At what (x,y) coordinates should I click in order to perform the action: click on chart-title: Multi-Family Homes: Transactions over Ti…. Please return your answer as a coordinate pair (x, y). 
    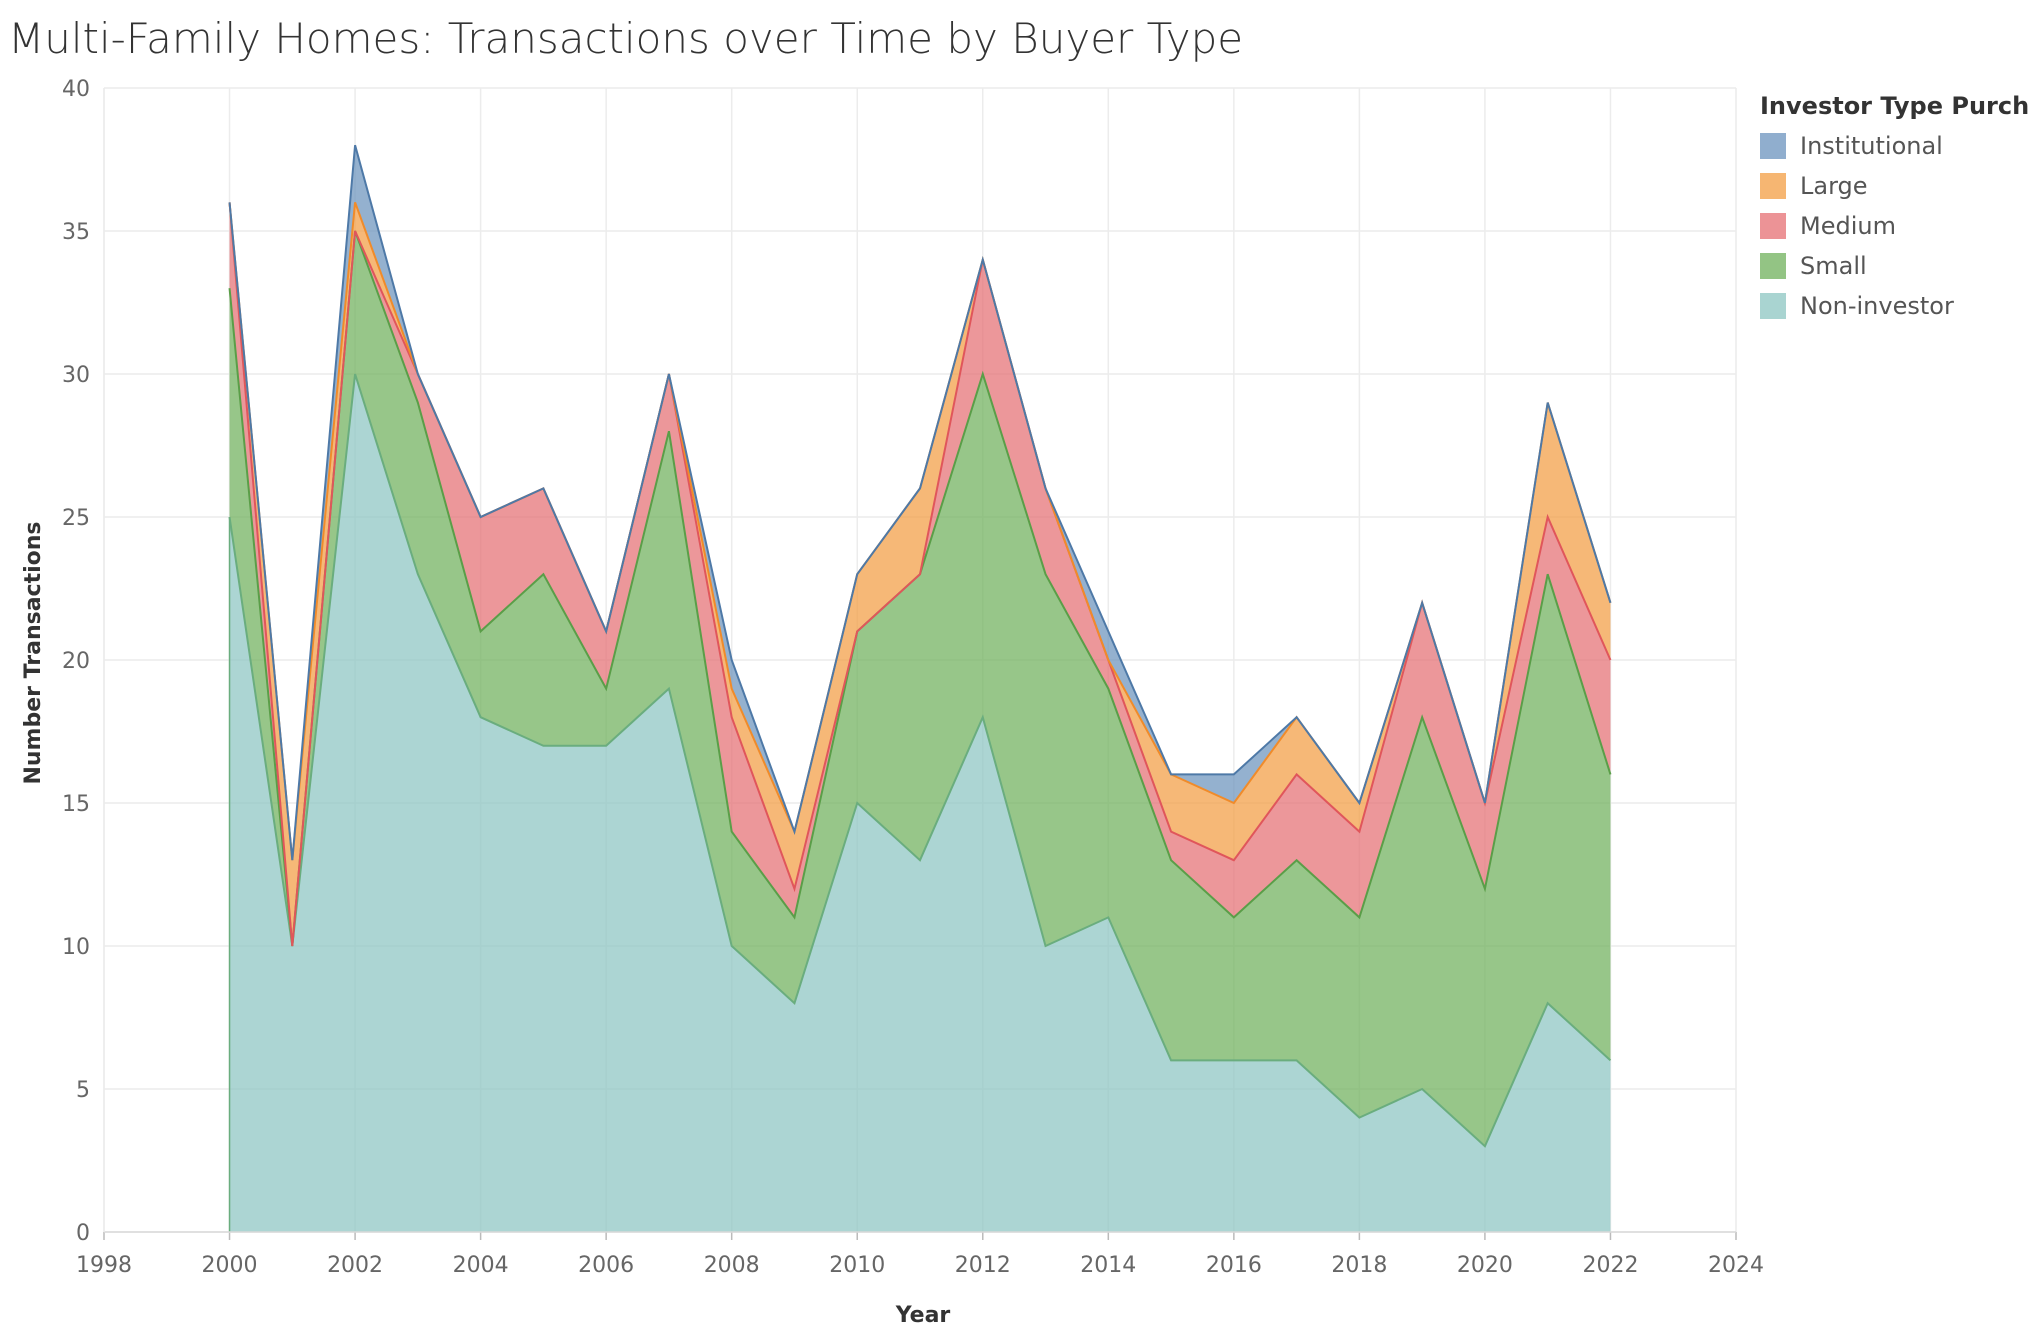
    Looking at the image, I should click on (626, 38).